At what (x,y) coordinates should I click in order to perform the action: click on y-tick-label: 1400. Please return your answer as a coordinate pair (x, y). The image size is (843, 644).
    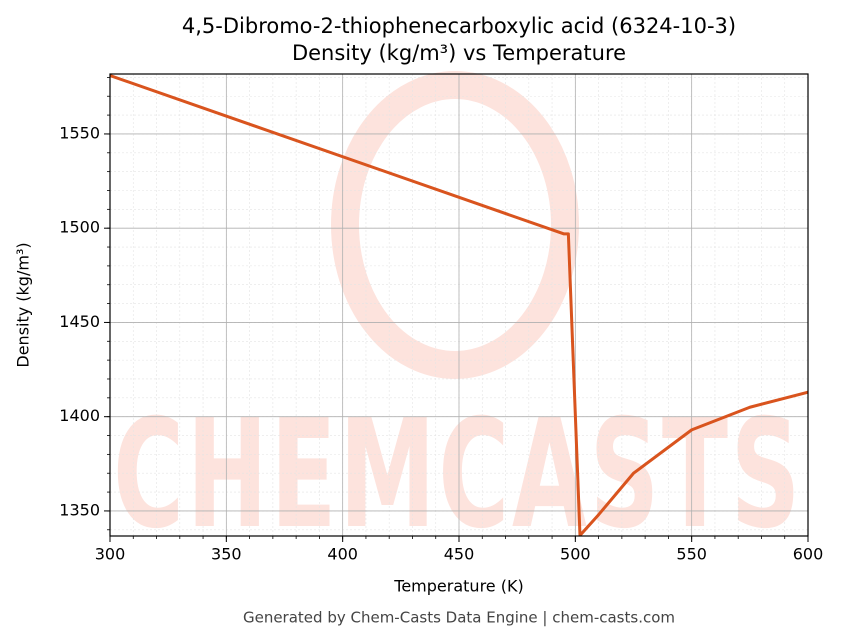
    Looking at the image, I should click on (79, 415).